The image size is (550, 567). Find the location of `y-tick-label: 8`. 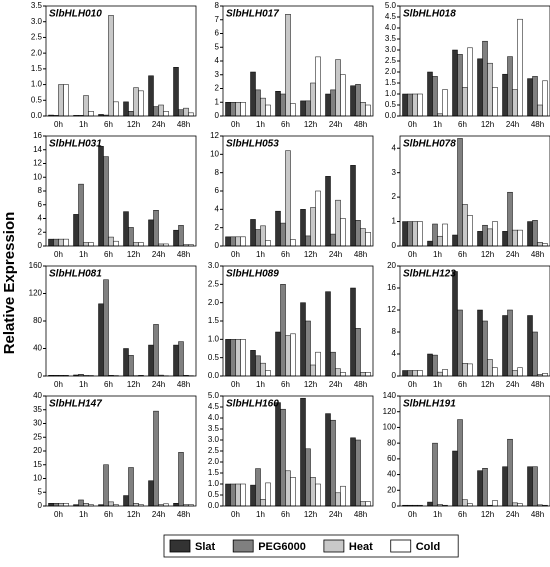

y-tick-label: 8 is located at coordinates (217, 172).